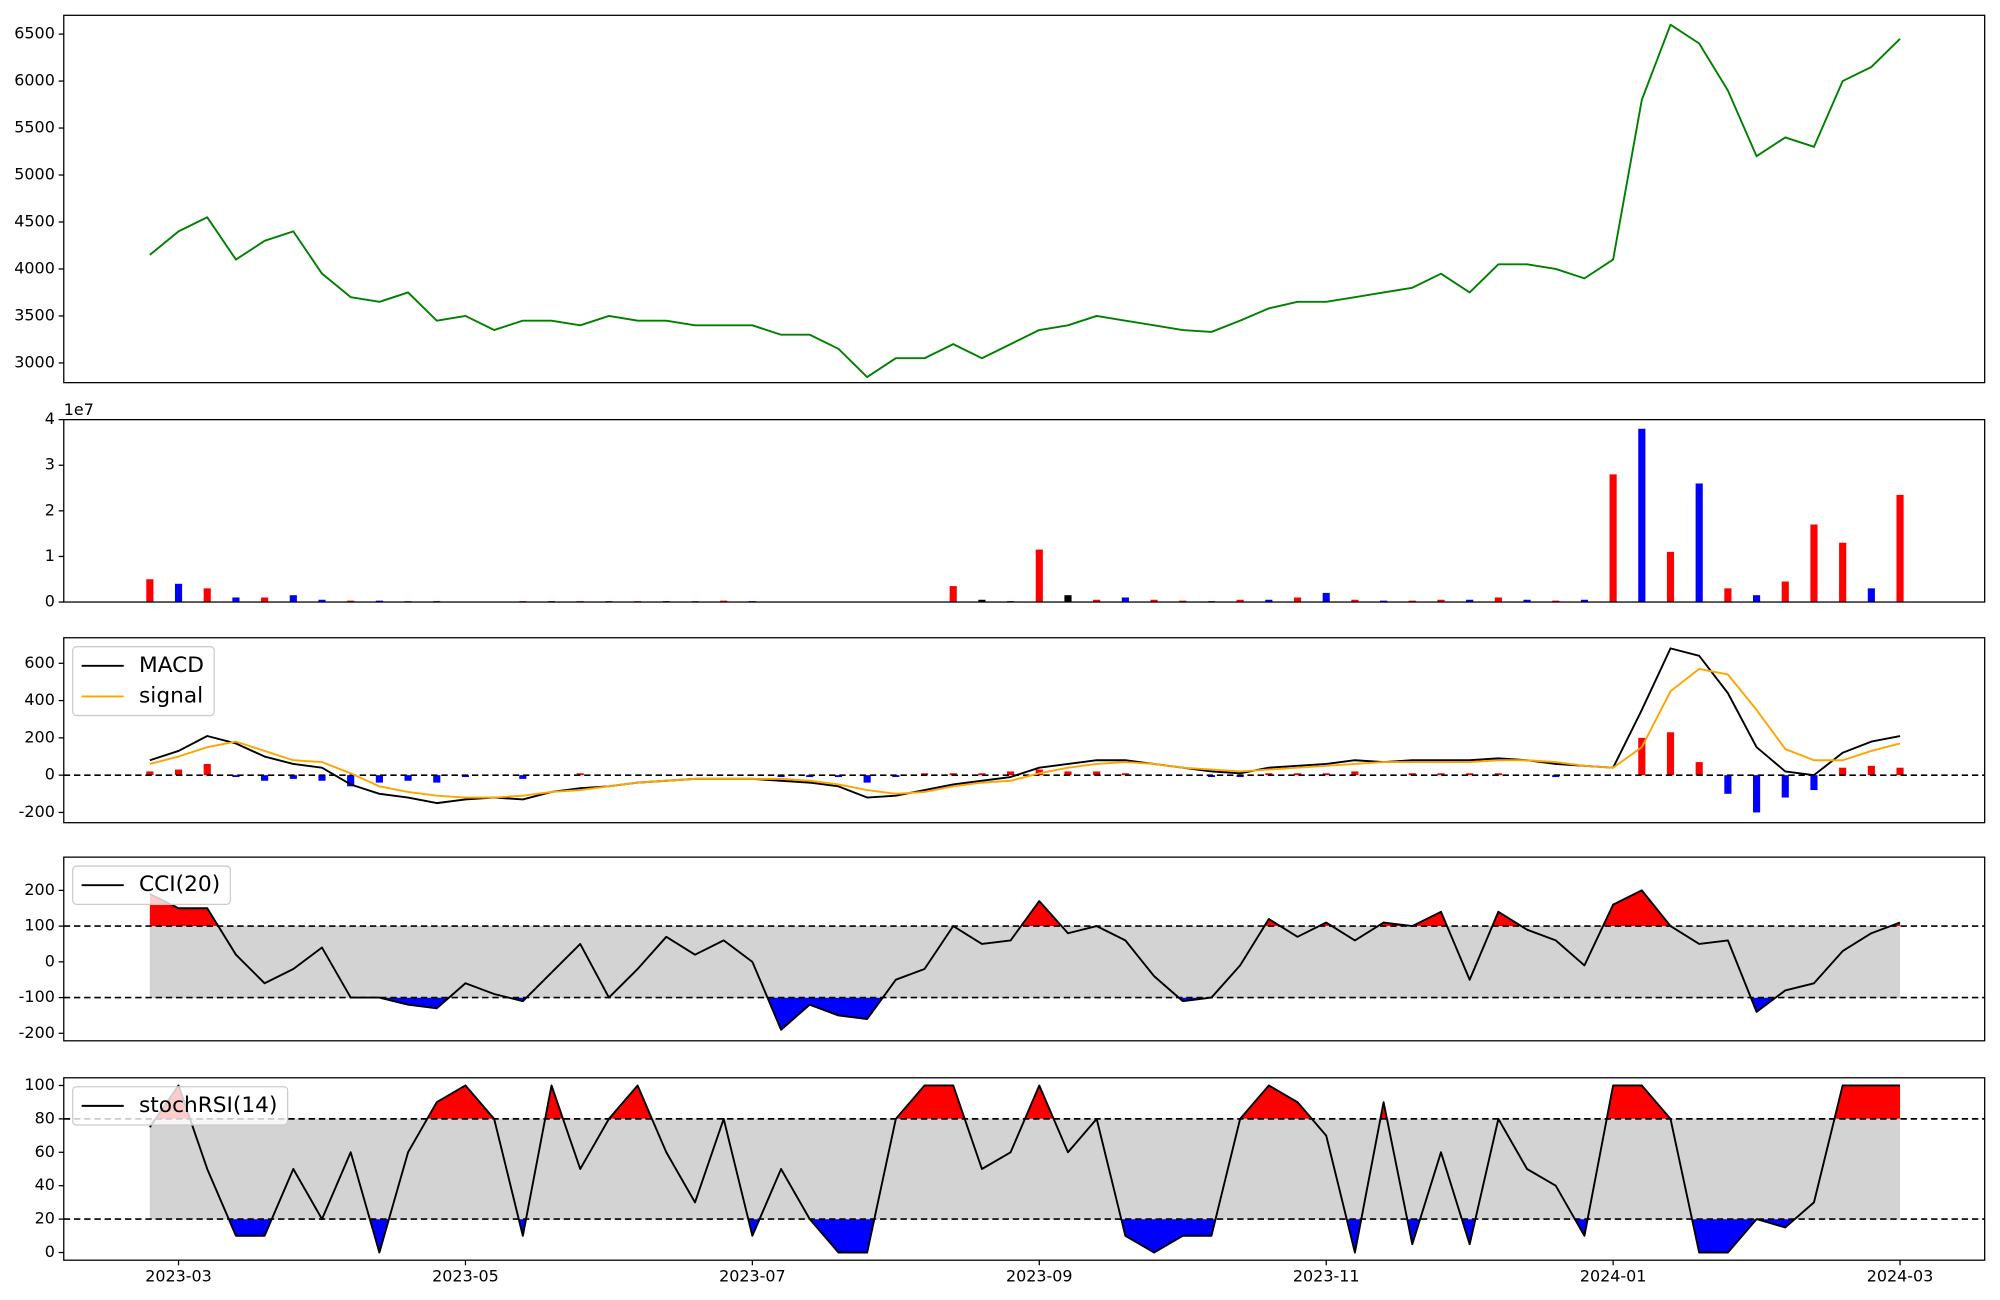 The image size is (2000, 1300). Describe the element at coordinates (34, 174) in the screenshot. I see `y-tick-label: 5000` at that location.